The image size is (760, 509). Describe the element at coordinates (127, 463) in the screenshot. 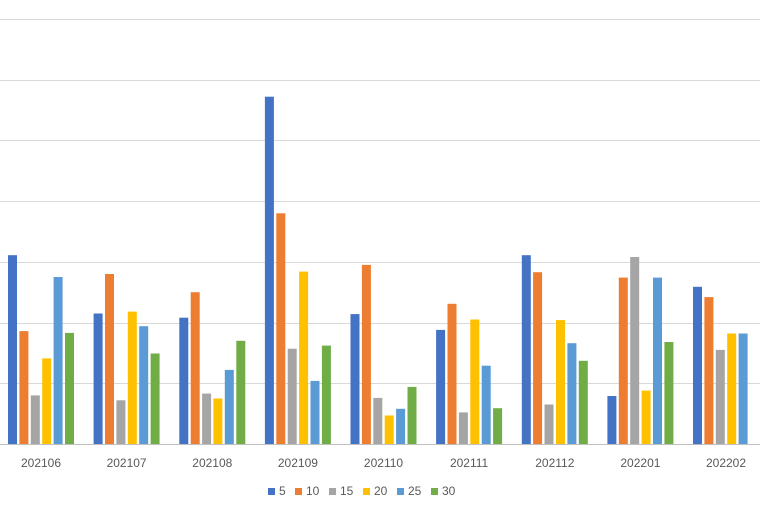

I see `x-tick-label: 202107` at that location.